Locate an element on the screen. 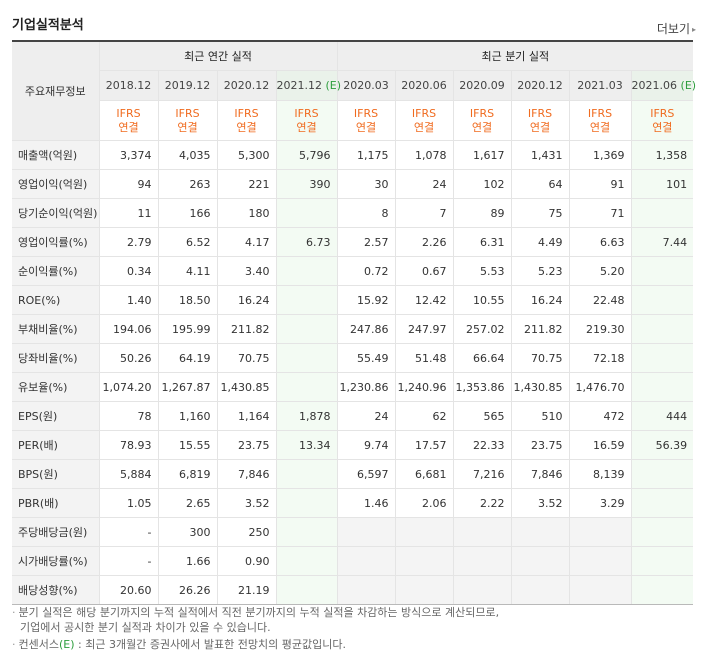 The width and height of the screenshot is (708, 662). period-header: 2021.06 (E) is located at coordinates (663, 85).